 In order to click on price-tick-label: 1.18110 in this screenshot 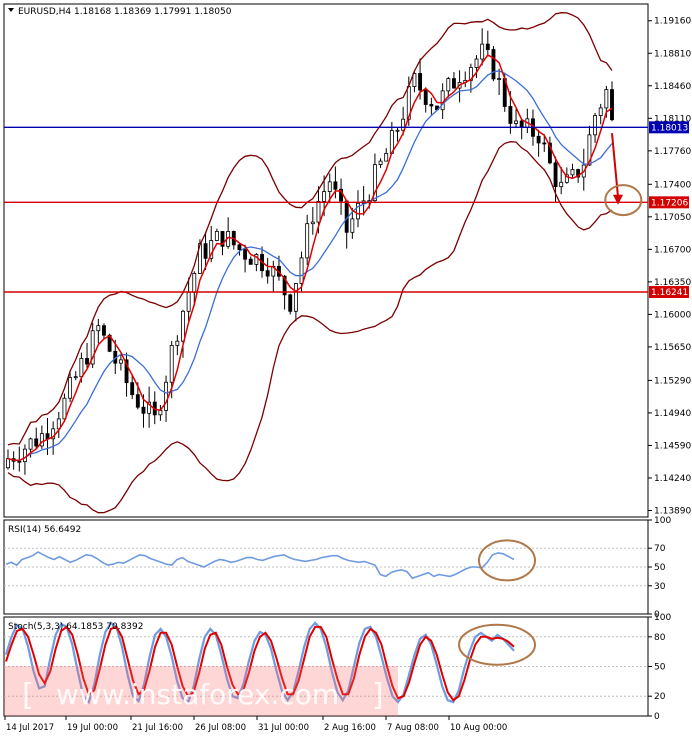, I will do `click(672, 119)`.